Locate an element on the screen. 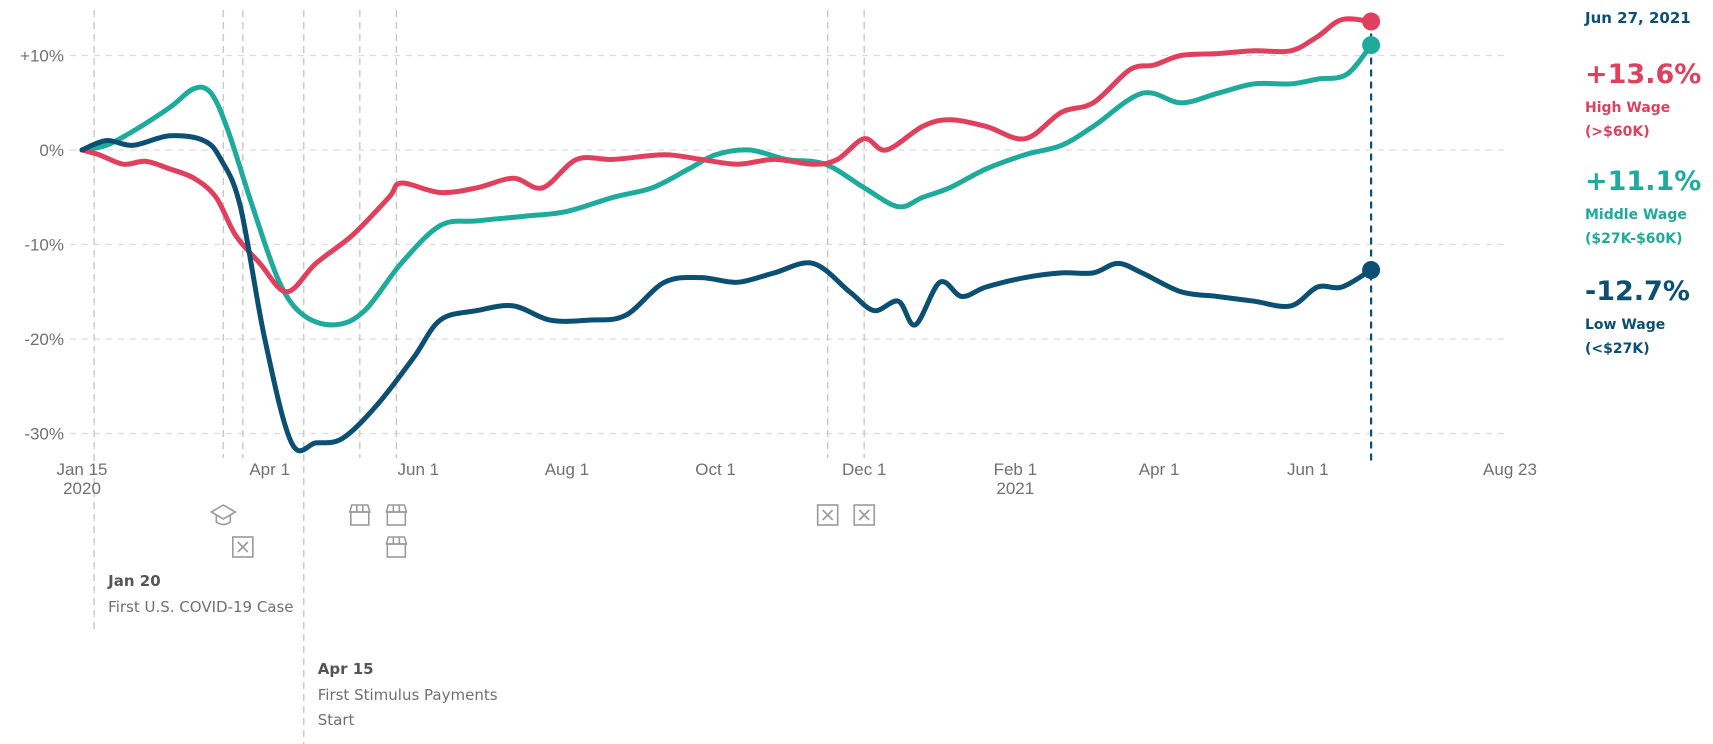  x-tick-label: Dec 1 is located at coordinates (864, 469).